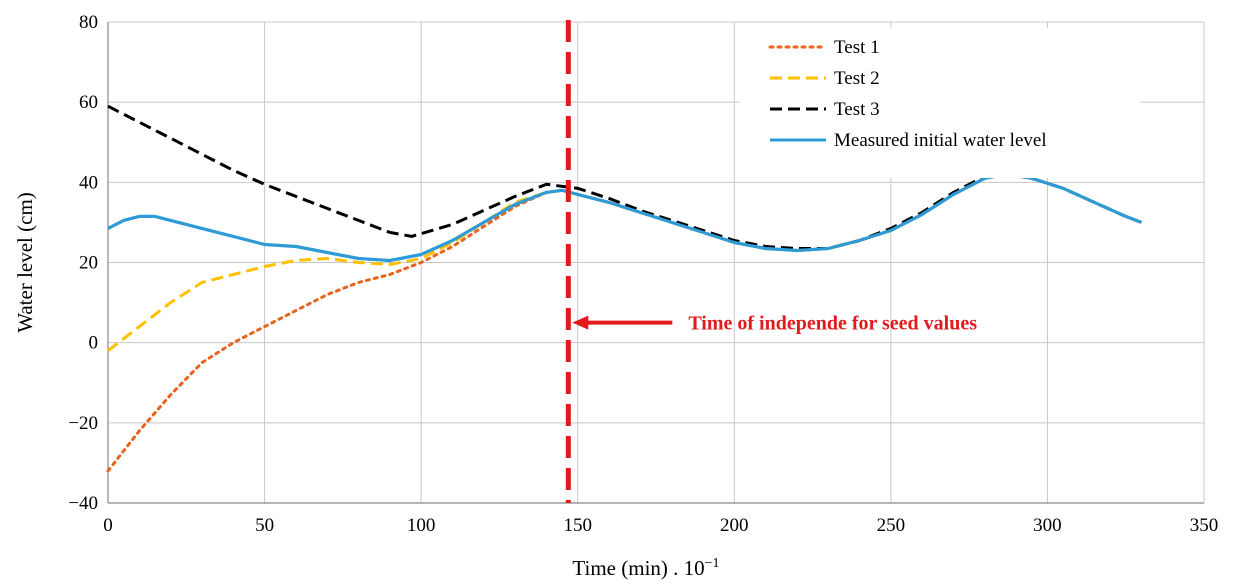 This screenshot has height=585, width=1237. I want to click on y-tick-label: 40, so click(88, 182).